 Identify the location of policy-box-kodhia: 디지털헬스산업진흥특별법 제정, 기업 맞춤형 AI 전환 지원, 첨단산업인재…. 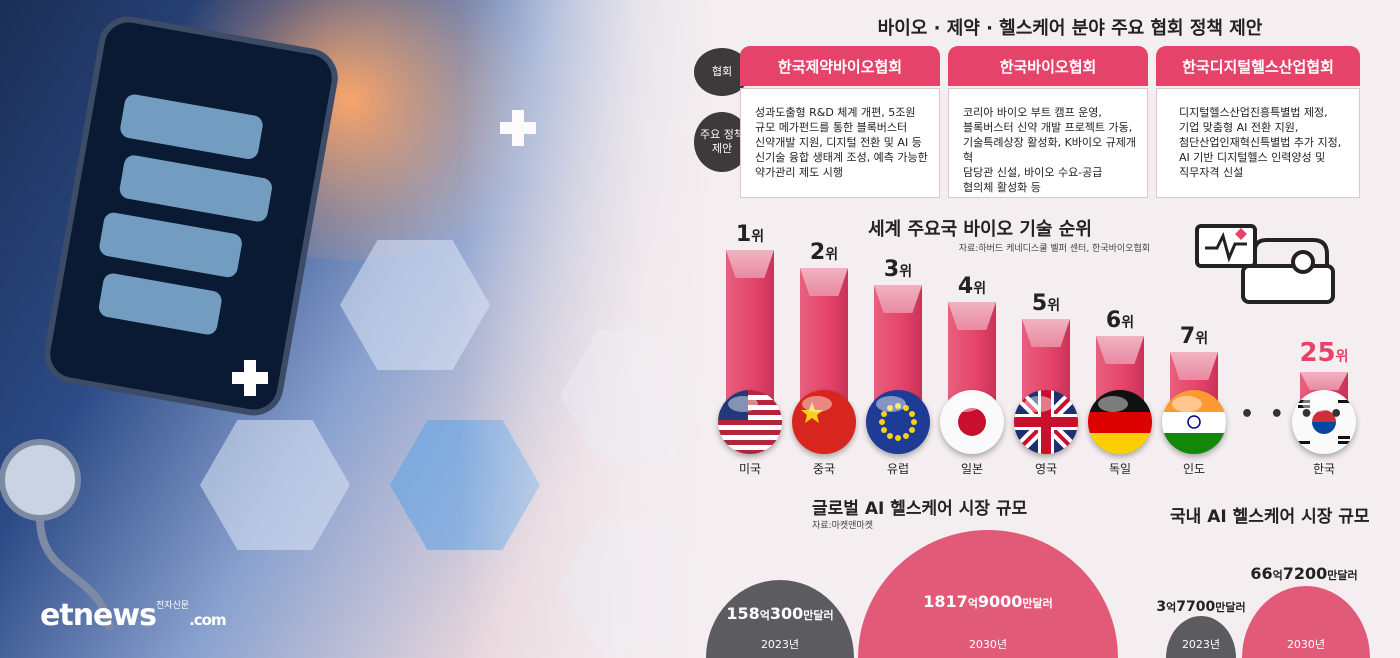
(1258, 143).